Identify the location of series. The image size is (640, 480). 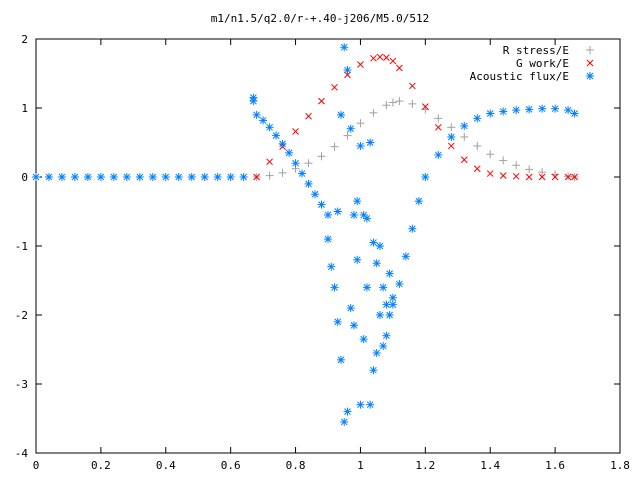
(415, 139).